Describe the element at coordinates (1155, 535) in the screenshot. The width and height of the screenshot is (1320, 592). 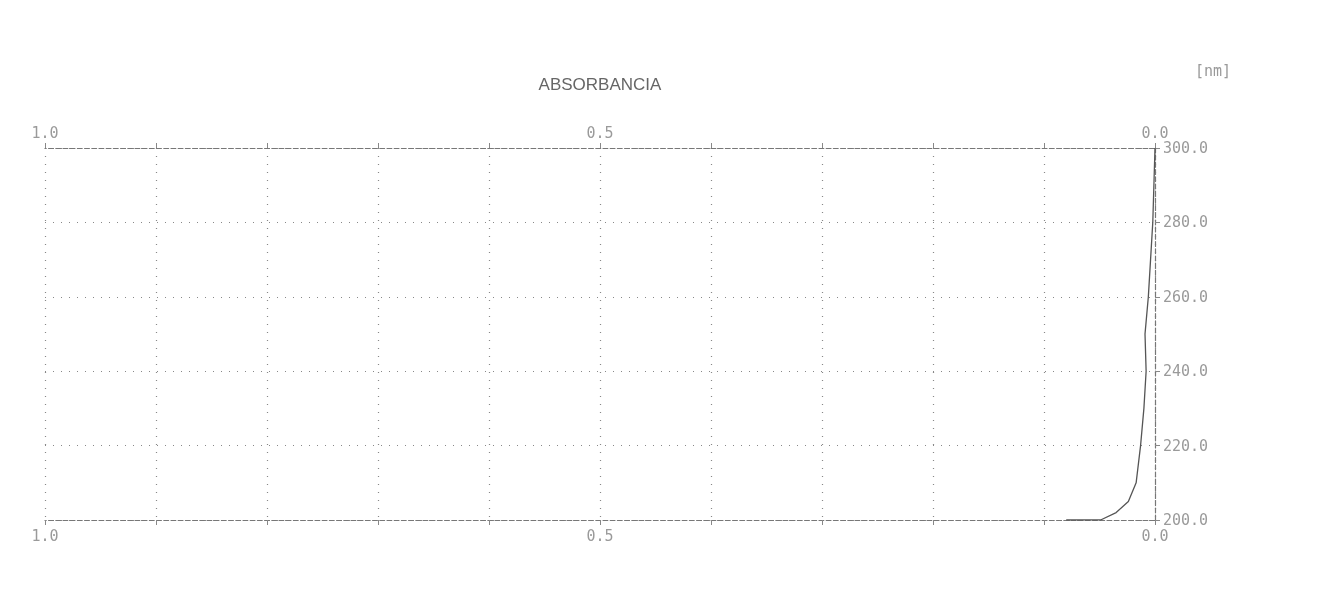
I see `x-tick-label: 0.0` at that location.